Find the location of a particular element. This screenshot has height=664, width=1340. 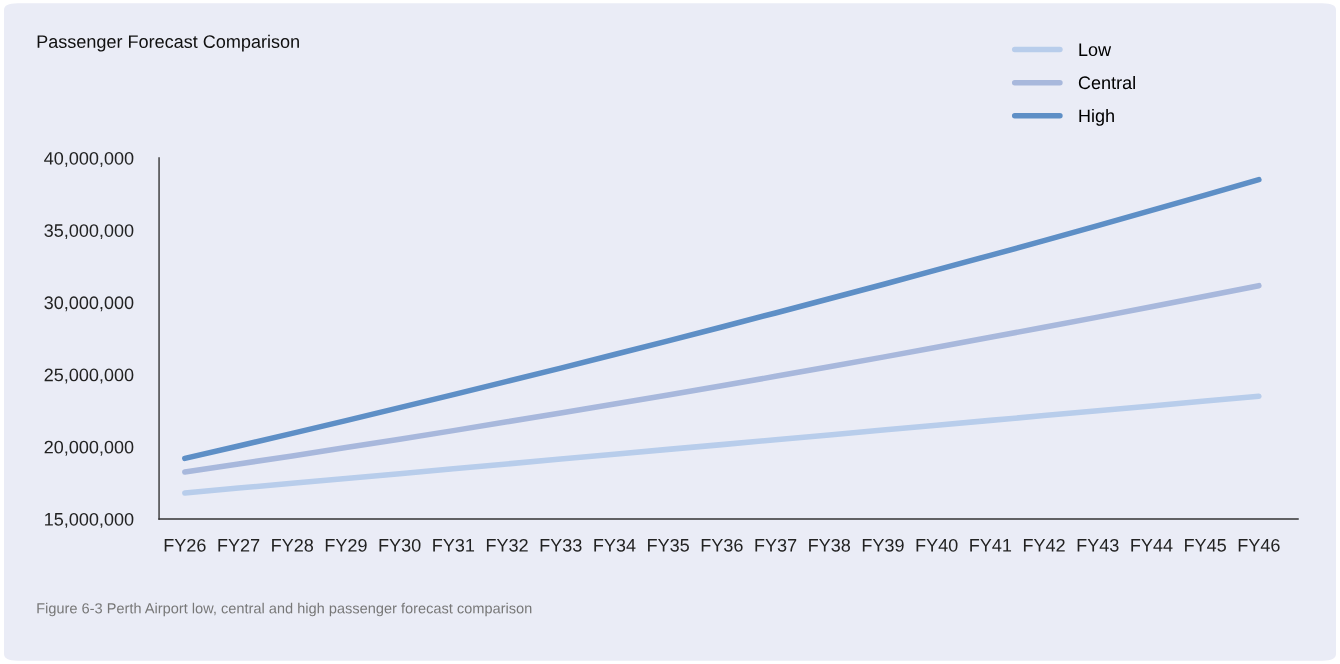

x-tick-label: FY32 is located at coordinates (507, 545).